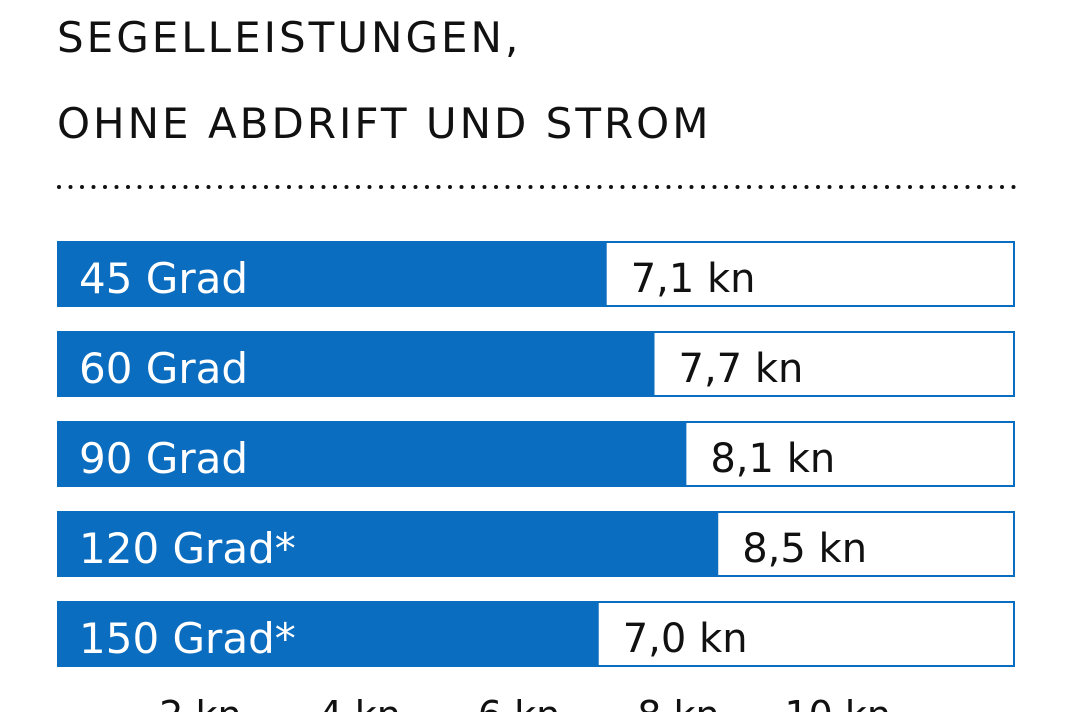  Describe the element at coordinates (772, 459) in the screenshot. I see `value-label: 8,1 kn` at that location.